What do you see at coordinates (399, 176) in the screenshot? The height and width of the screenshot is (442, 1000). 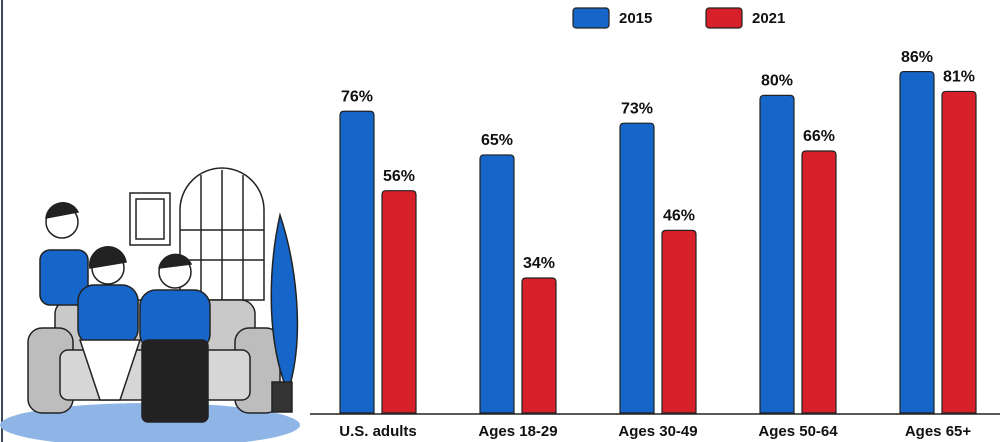 I see `value-label: 56%` at bounding box center [399, 176].